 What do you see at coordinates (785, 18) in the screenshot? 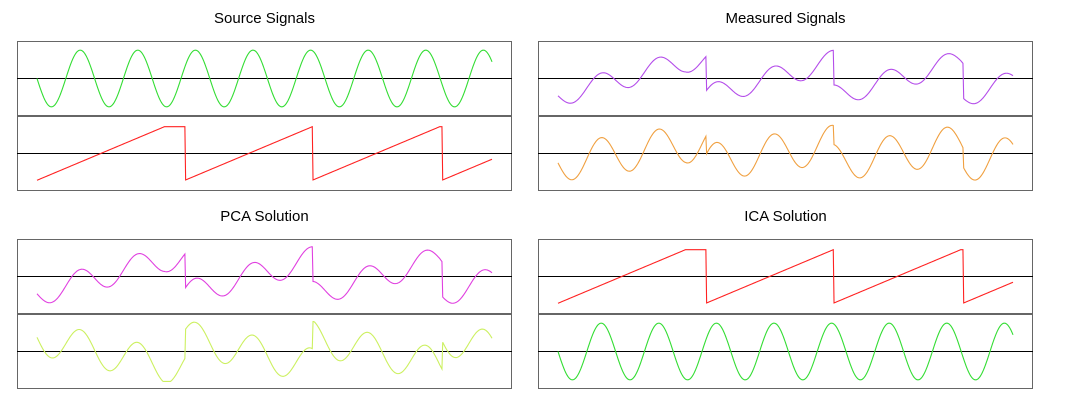
I see `chart-title-measured: Measured Signals` at bounding box center [785, 18].